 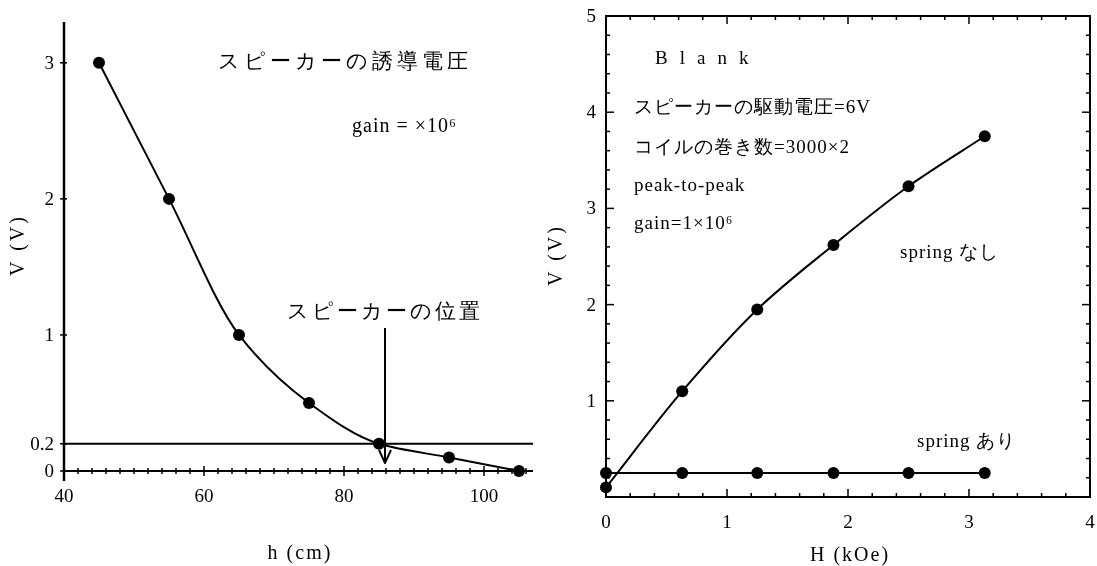 What do you see at coordinates (606, 521) in the screenshot?
I see `x-tick-label: 0` at bounding box center [606, 521].